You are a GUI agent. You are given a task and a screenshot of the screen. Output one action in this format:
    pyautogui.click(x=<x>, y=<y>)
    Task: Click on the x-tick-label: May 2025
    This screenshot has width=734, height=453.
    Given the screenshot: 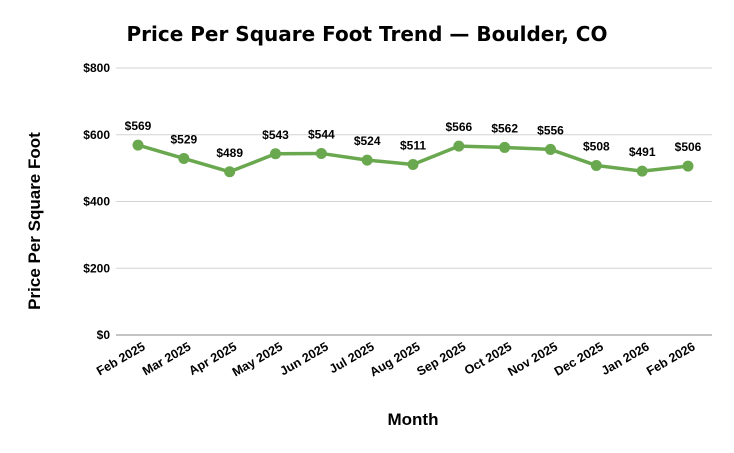 What is the action you would take?
    pyautogui.click(x=257, y=359)
    